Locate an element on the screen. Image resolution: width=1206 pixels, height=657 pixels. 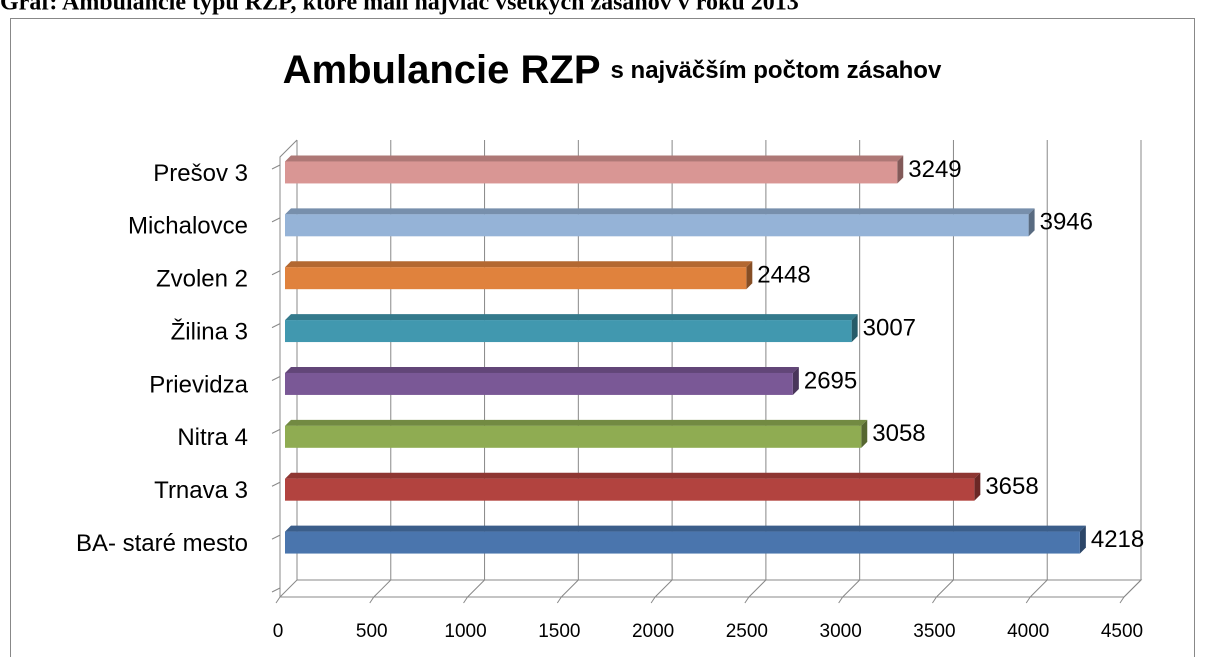
chart-title: Ambulancie RZP is located at coordinates (442, 70).